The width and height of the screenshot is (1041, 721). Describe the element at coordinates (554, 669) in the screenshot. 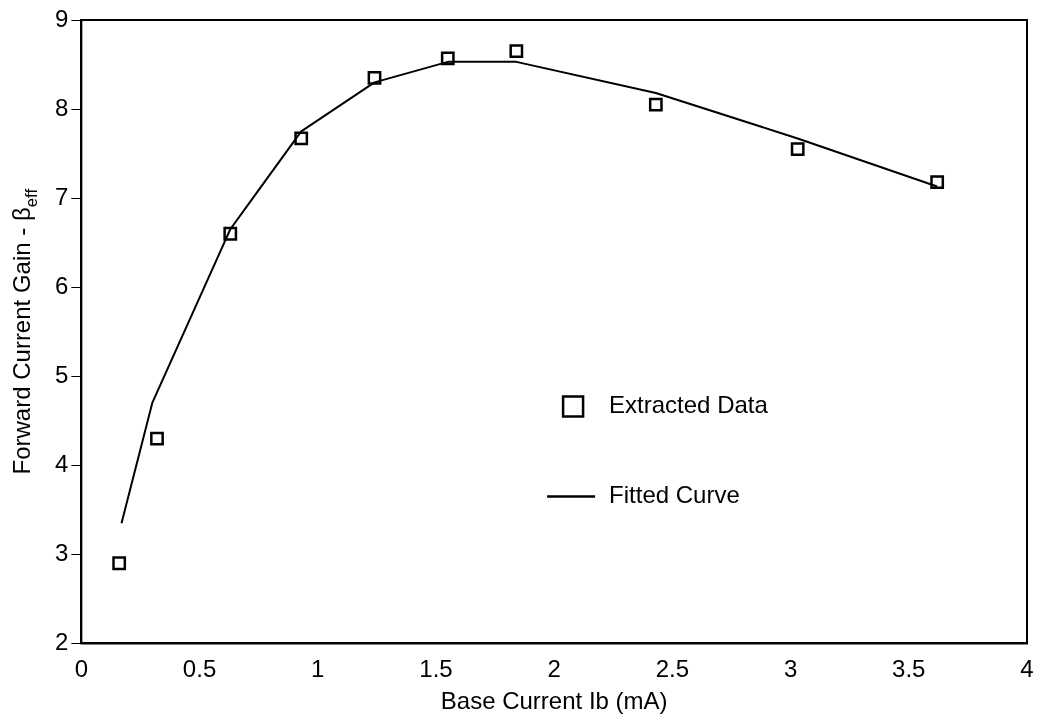

I see `x-tick-label: 2` at that location.